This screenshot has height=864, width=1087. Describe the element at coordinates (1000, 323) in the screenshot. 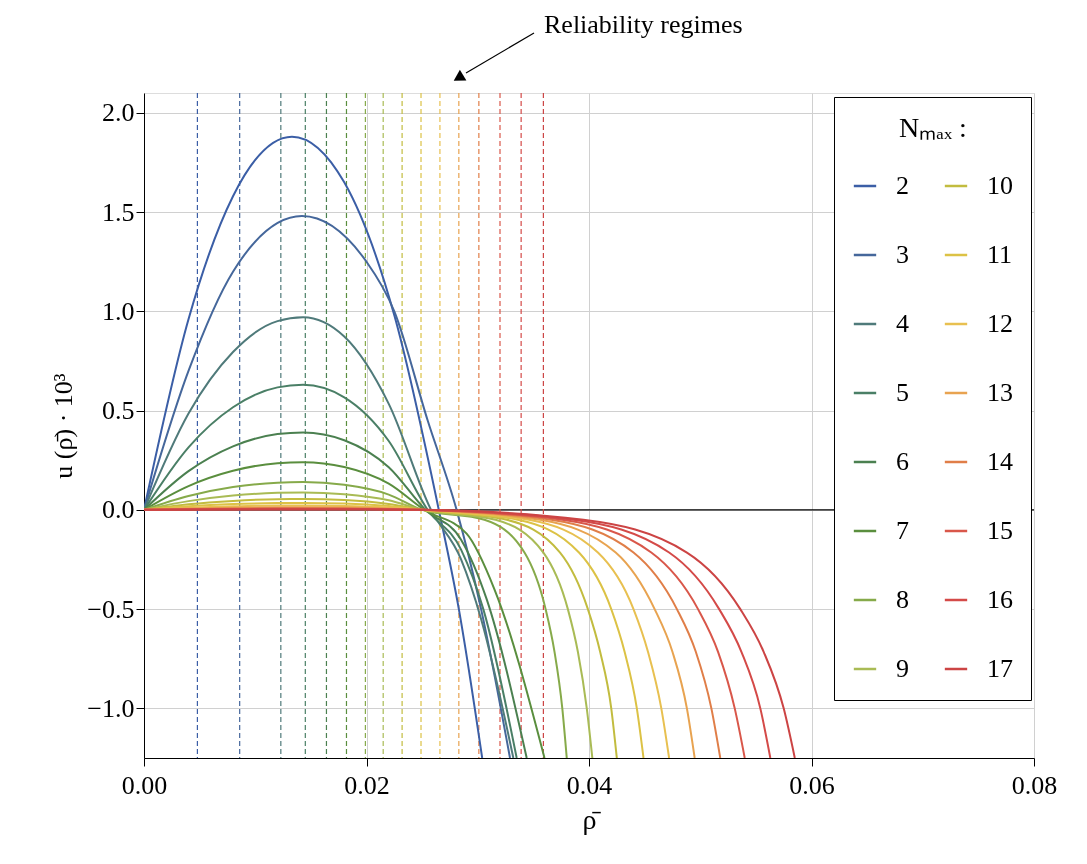

I see `legend-label: 12` at that location.